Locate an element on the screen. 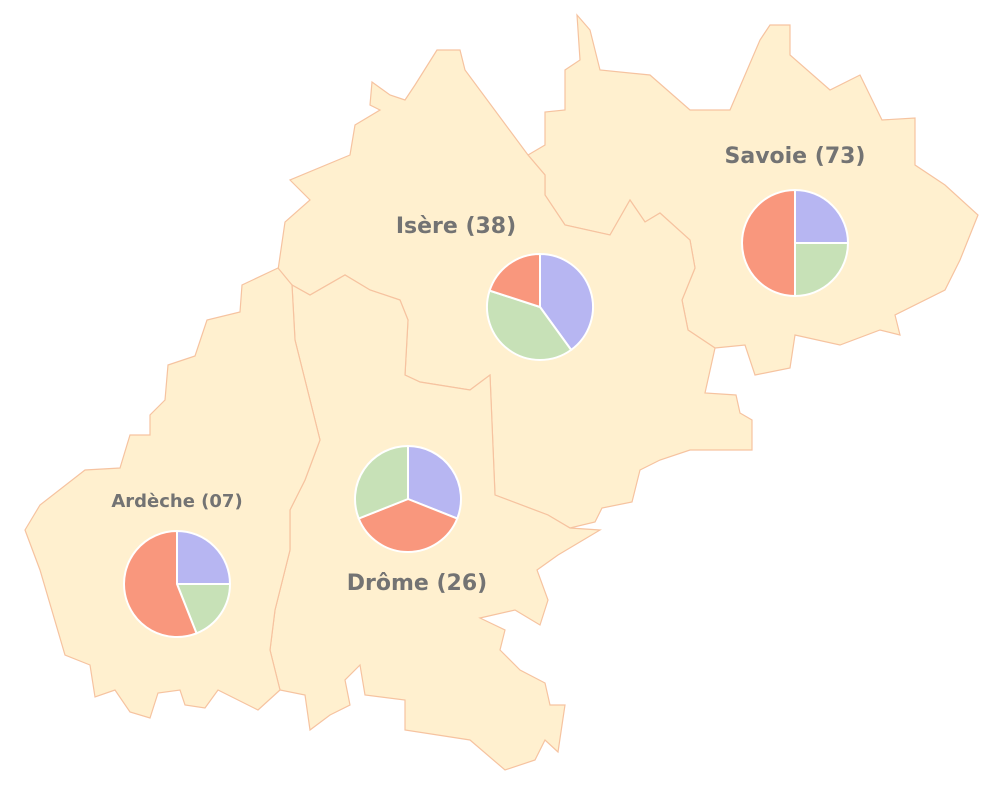  region-label: Drôme (26) is located at coordinates (417, 583).